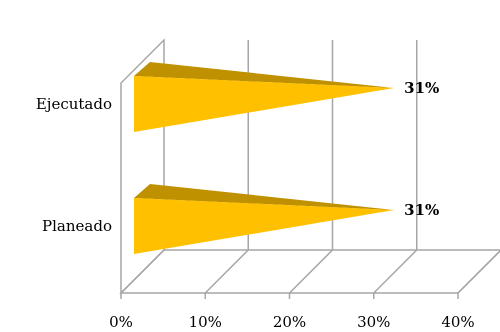 This screenshot has width=500, height=332. Describe the element at coordinates (373, 322) in the screenshot. I see `x-tick-label: 30%` at that location.